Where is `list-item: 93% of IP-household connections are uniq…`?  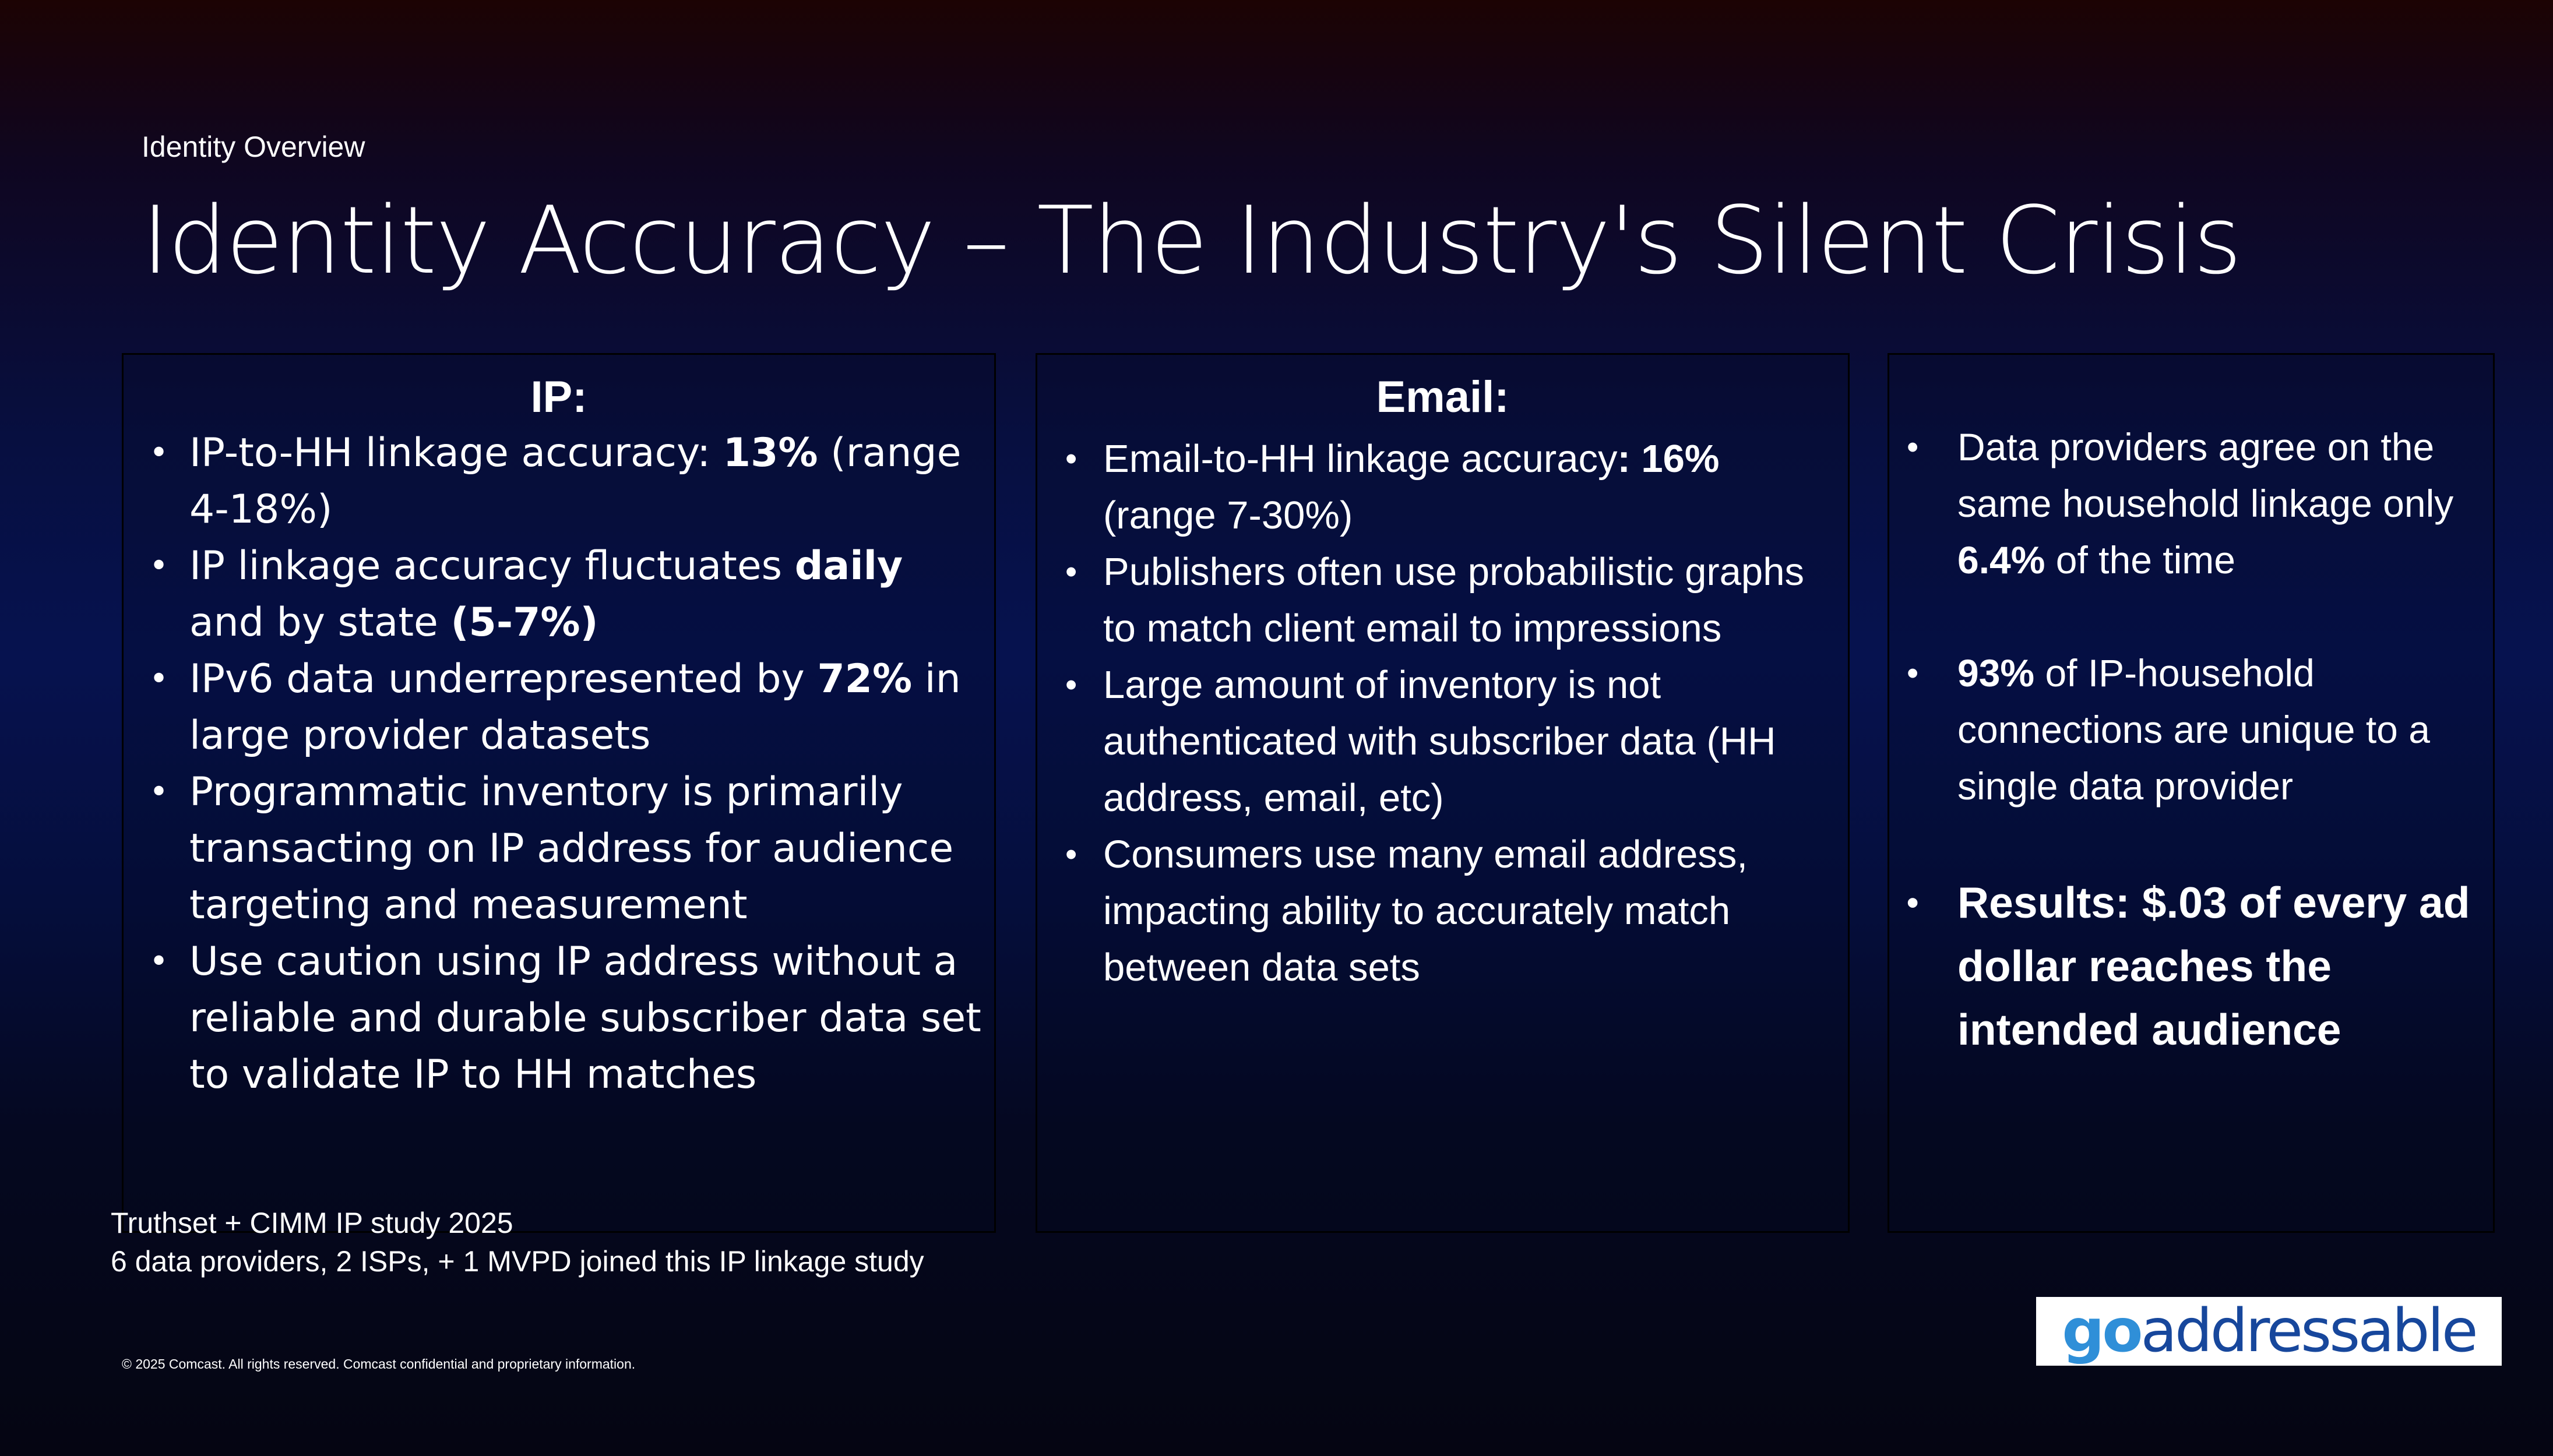
list-item: 93% of IP-household connections are uniq… is located at coordinates (2195, 730).